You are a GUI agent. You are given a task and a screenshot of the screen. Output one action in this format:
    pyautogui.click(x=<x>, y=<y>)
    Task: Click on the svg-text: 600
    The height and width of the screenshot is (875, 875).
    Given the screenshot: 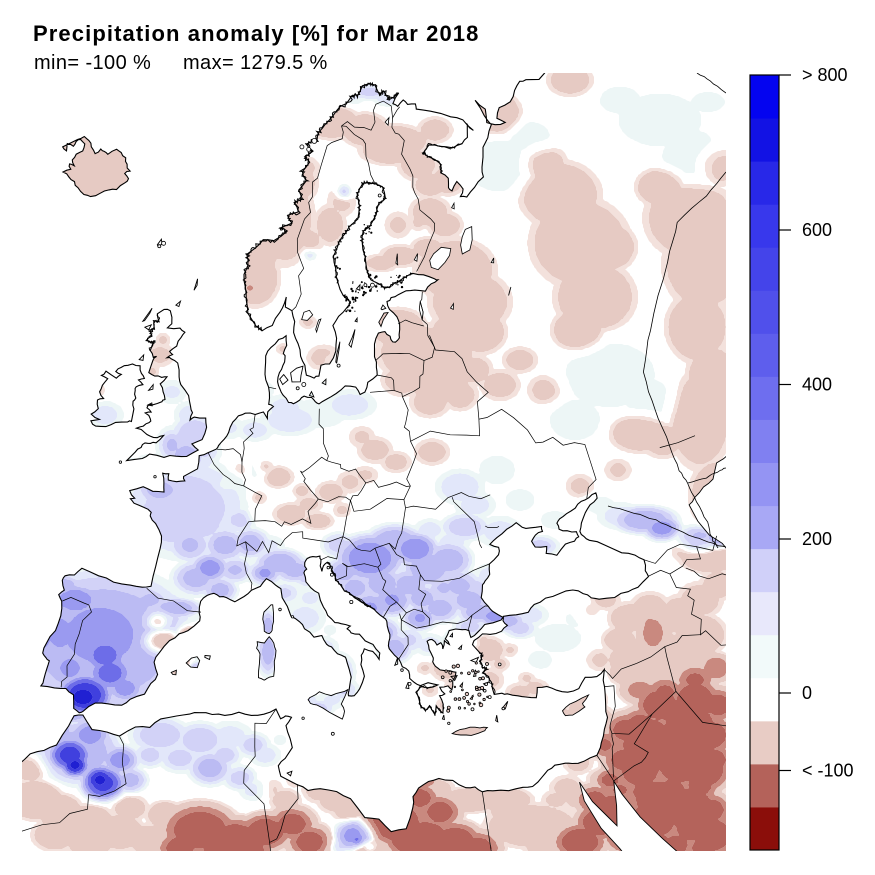 What is the action you would take?
    pyautogui.click(x=817, y=230)
    